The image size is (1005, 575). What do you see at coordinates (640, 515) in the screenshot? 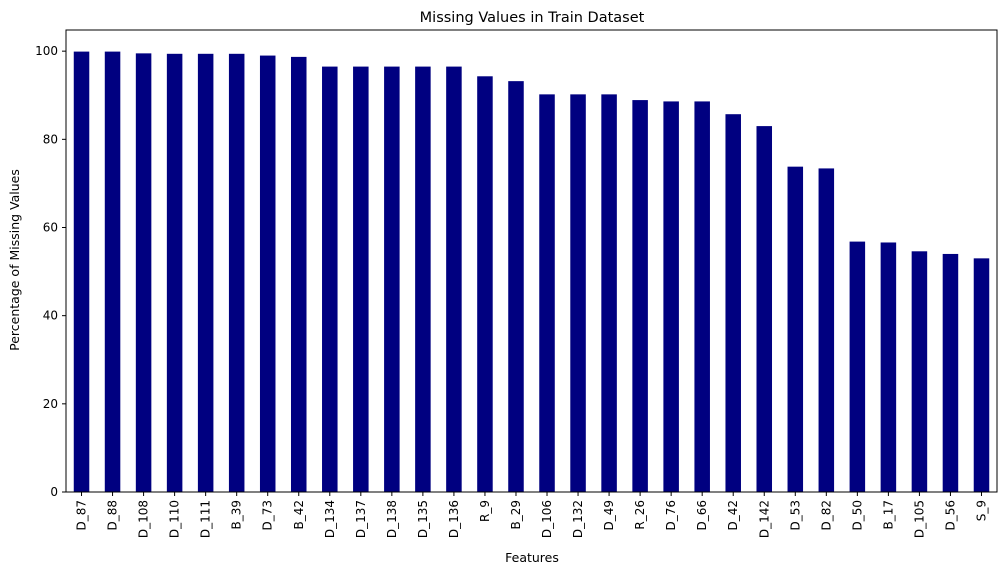
I see `x-tick-label: R_26` at bounding box center [640, 515].